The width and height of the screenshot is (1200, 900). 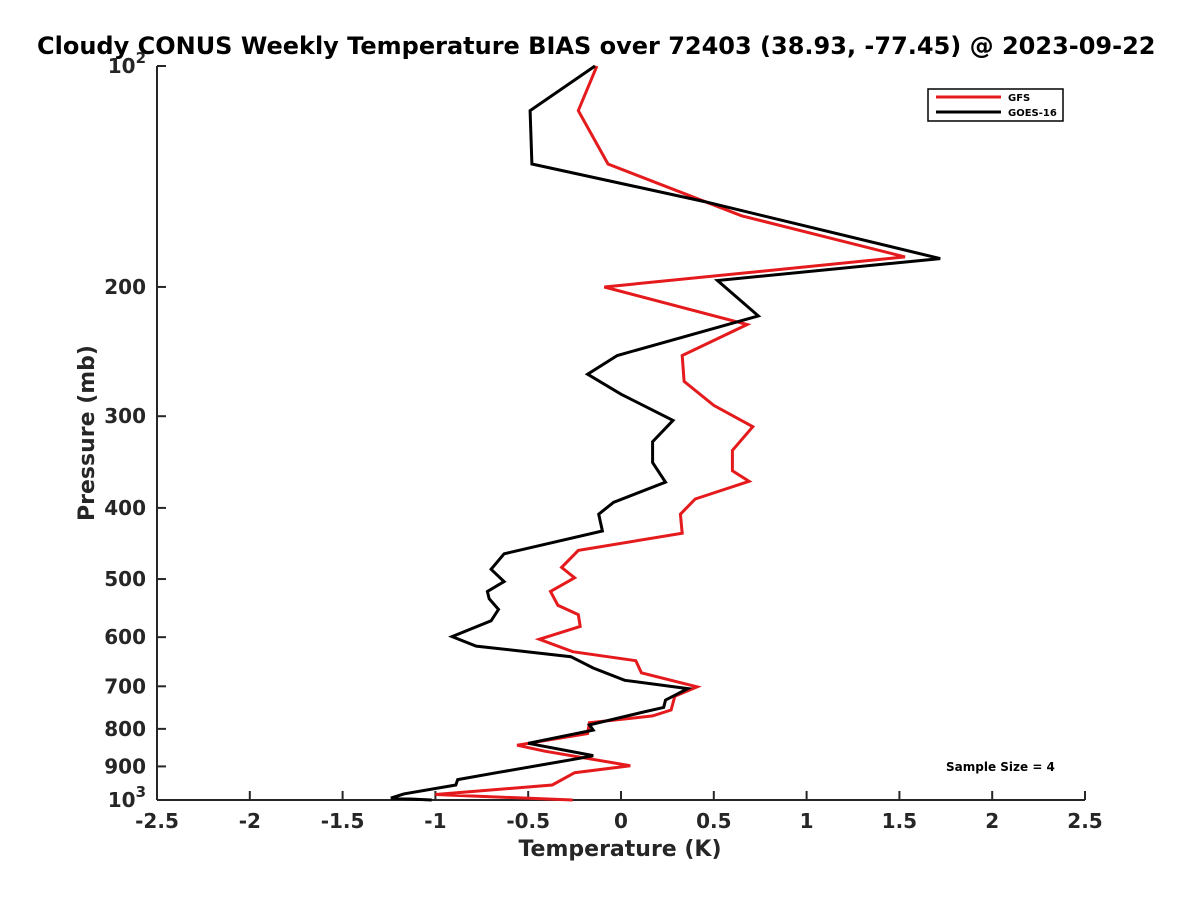 I want to click on x-tick-label: -2, so click(x=250, y=821).